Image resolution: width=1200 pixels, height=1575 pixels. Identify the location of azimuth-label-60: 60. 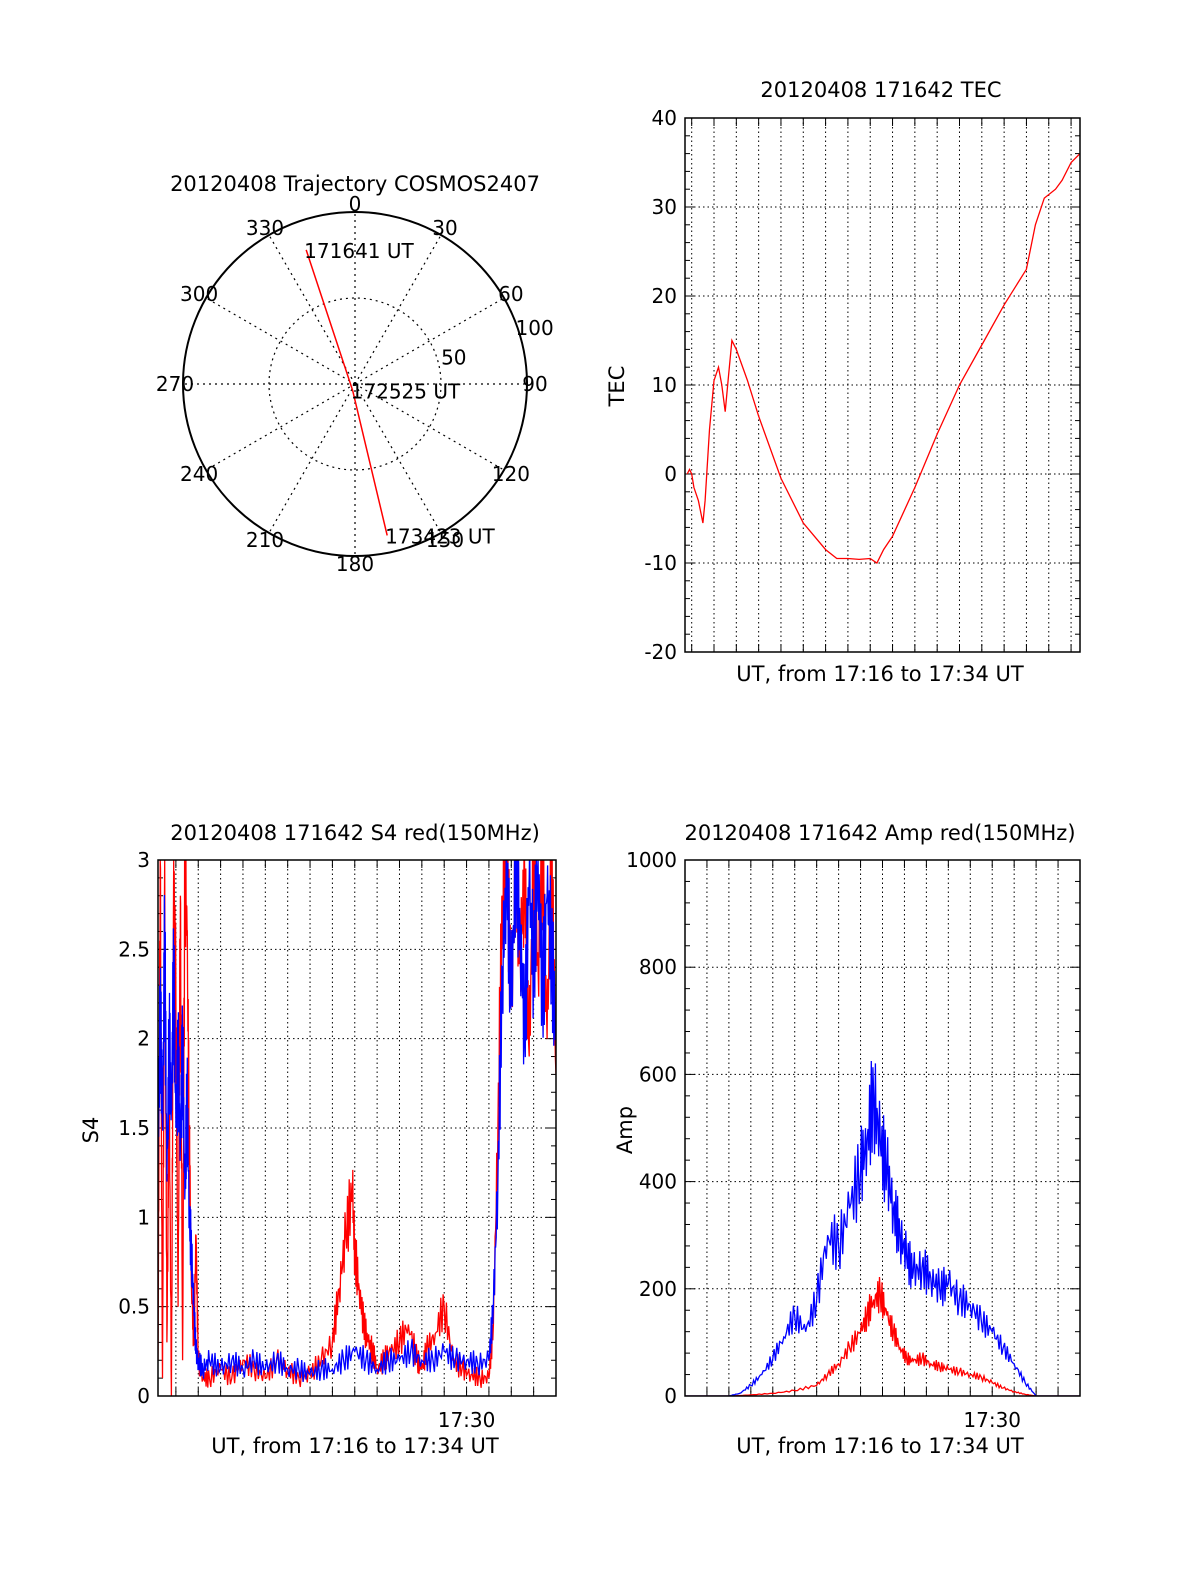
(510, 294).